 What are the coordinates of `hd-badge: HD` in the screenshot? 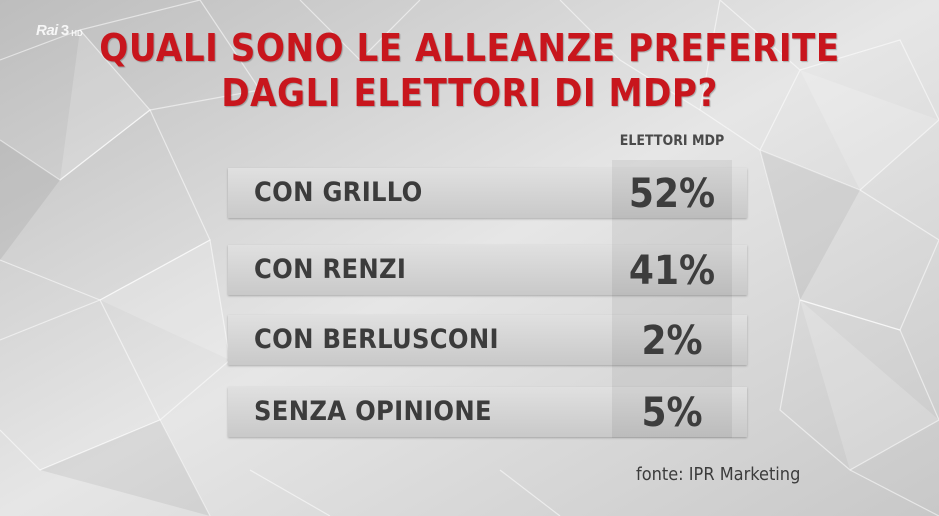 It's located at (77, 33).